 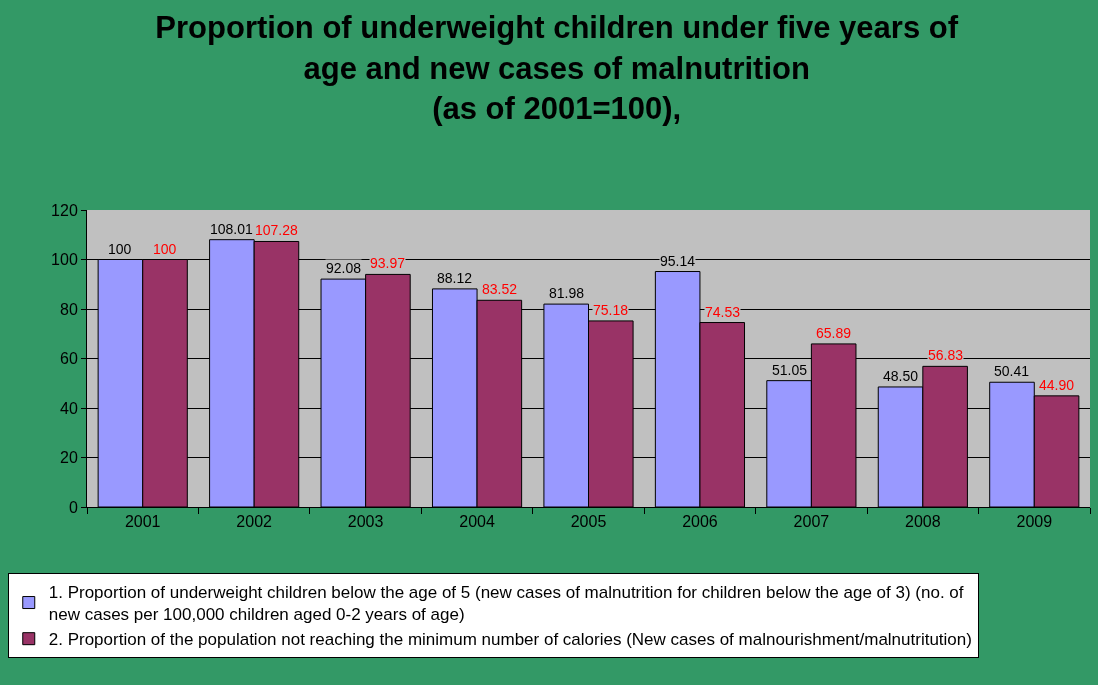 What do you see at coordinates (69, 359) in the screenshot?
I see `y-tick-label: 60` at bounding box center [69, 359].